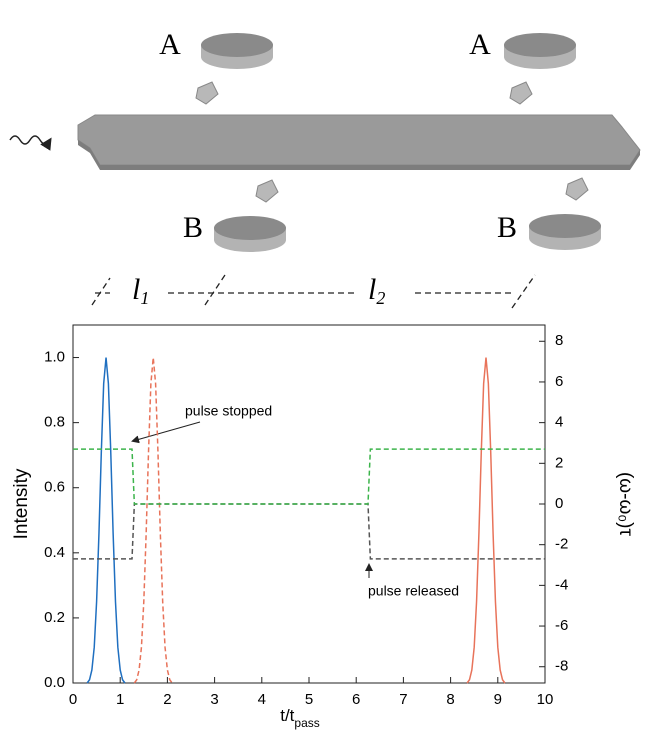 The width and height of the screenshot is (646, 742). Describe the element at coordinates (144, 298) in the screenshot. I see `length-sub: 1` at that location.